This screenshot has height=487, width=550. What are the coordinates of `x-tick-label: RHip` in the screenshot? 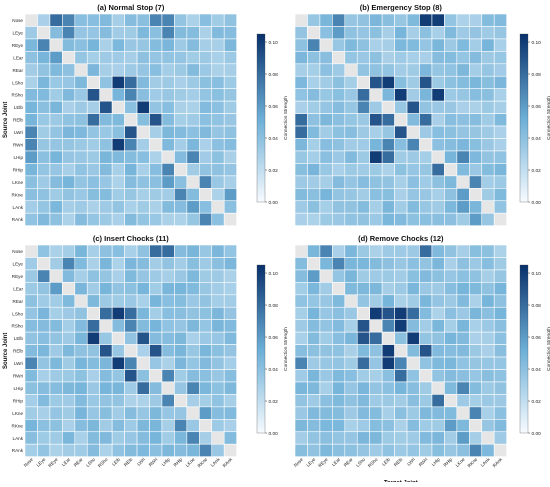 It's located at (448, 462).